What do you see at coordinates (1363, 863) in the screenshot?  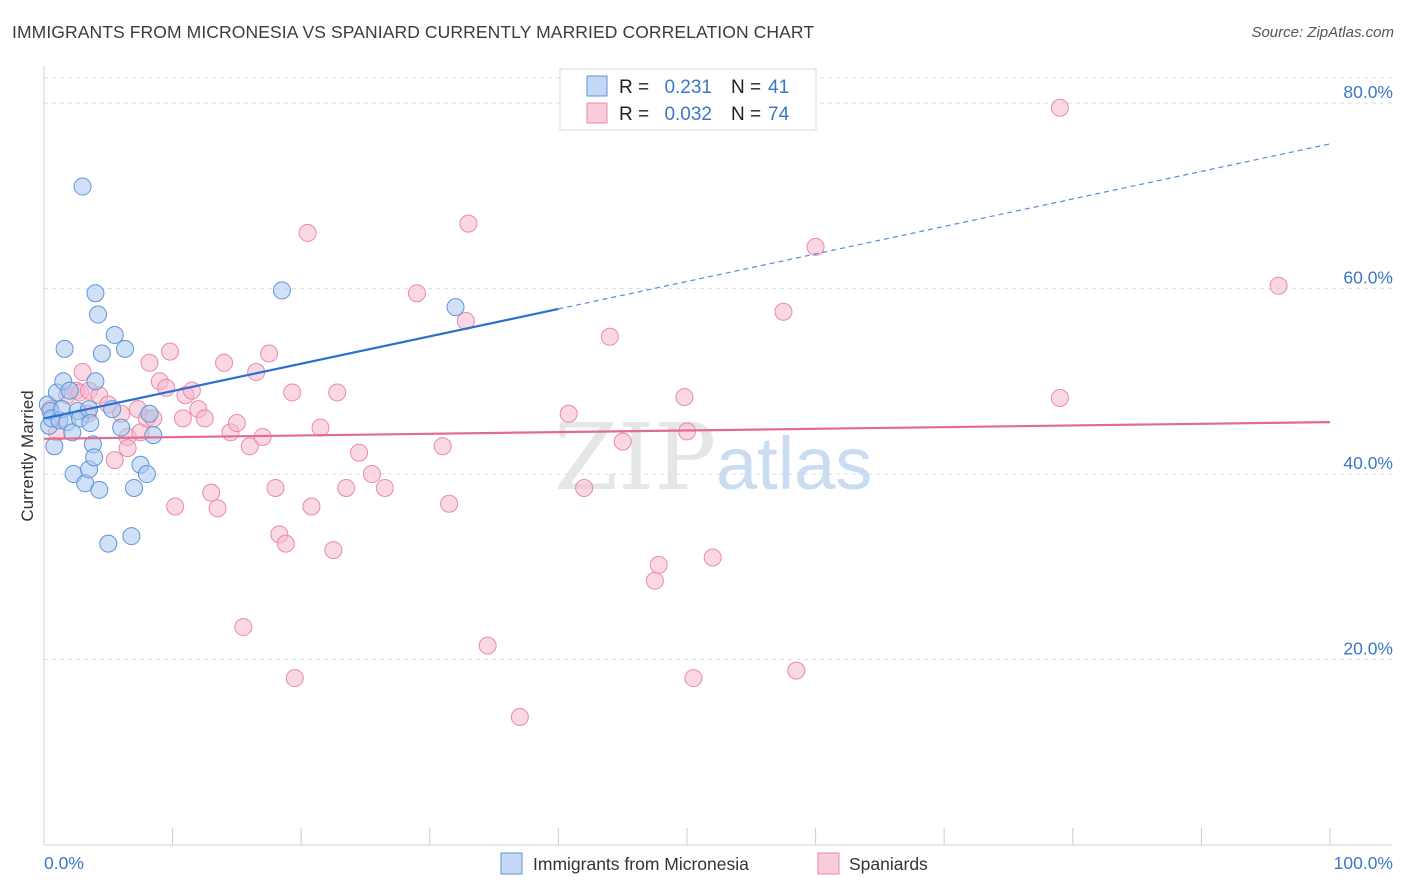 I see `x-tick-label-max: 100.0%` at bounding box center [1363, 863].